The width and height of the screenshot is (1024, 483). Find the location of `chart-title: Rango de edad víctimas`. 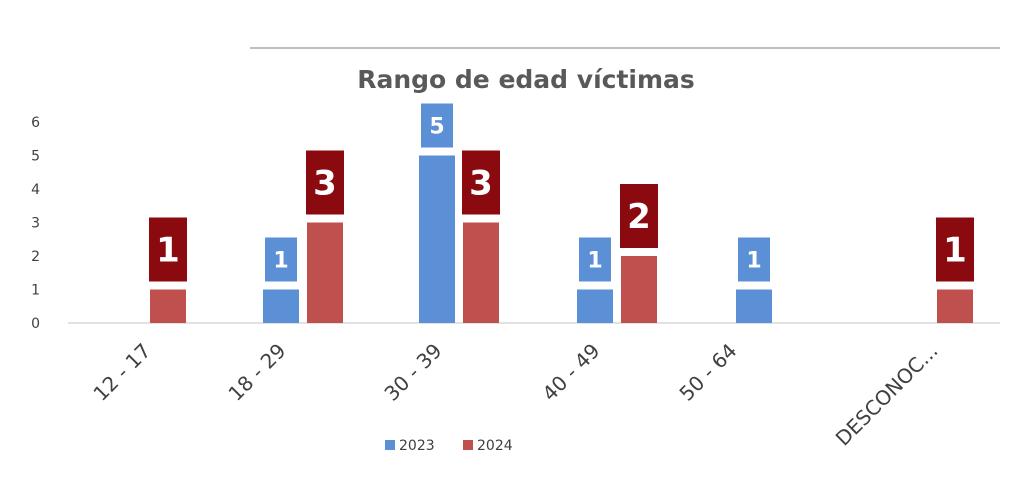

chart-title: Rango de edad víctimas is located at coordinates (526, 79).